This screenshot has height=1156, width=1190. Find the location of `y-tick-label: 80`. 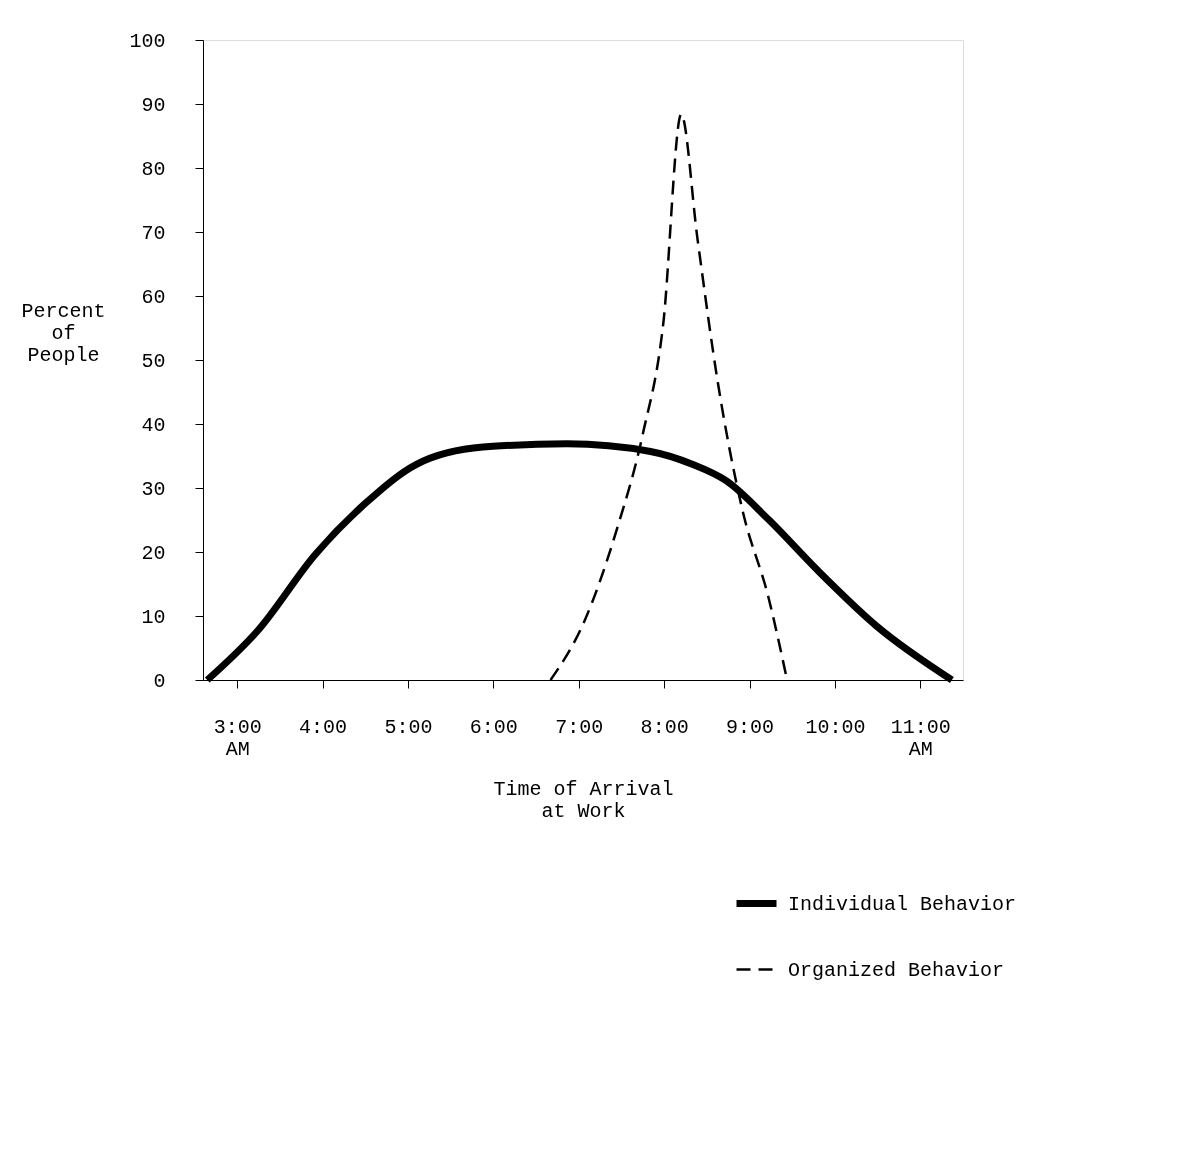

y-tick-label: 80 is located at coordinates (153, 169).